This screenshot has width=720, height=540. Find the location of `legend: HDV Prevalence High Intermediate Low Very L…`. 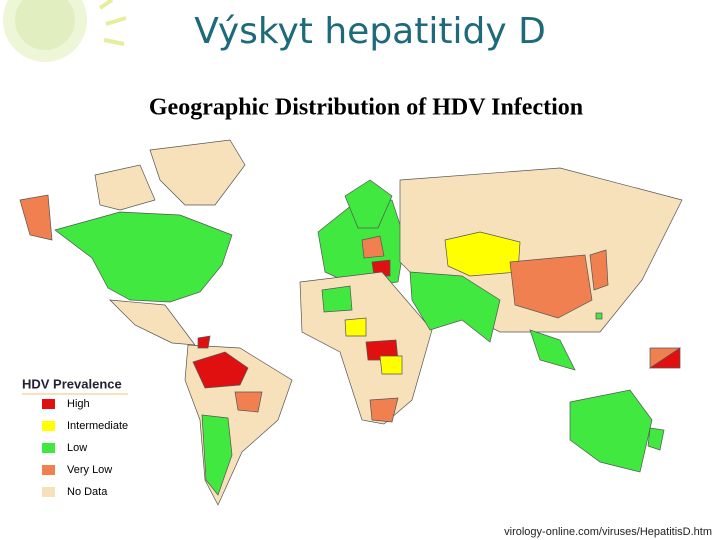

legend: HDV Prevalence High Intermediate Low Very L… is located at coordinates (75, 437).